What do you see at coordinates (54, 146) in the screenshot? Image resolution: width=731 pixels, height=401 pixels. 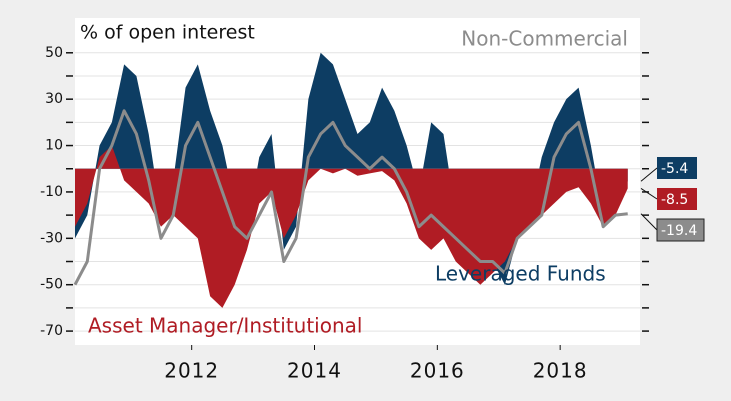 I see `y-tick-label: 10` at bounding box center [54, 146].